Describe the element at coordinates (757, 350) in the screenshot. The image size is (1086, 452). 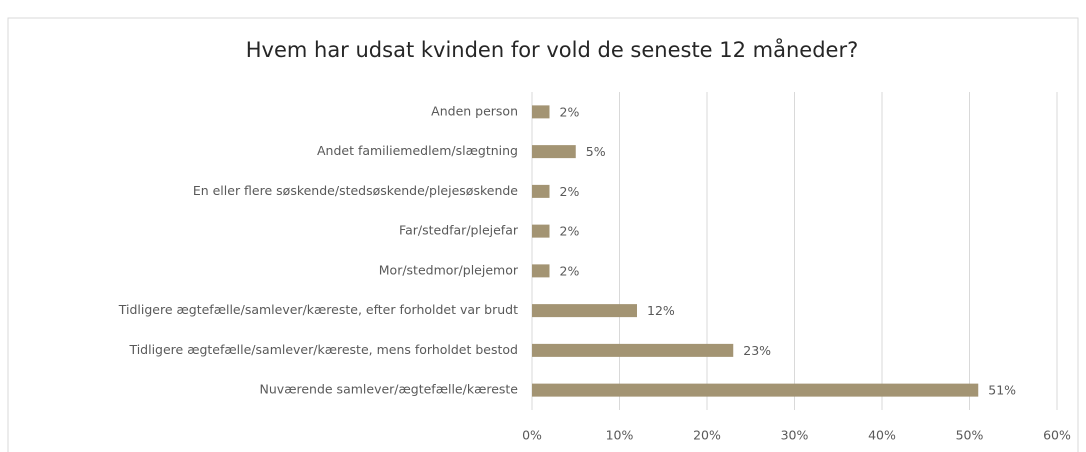
I see `data-label: 23%` at that location.